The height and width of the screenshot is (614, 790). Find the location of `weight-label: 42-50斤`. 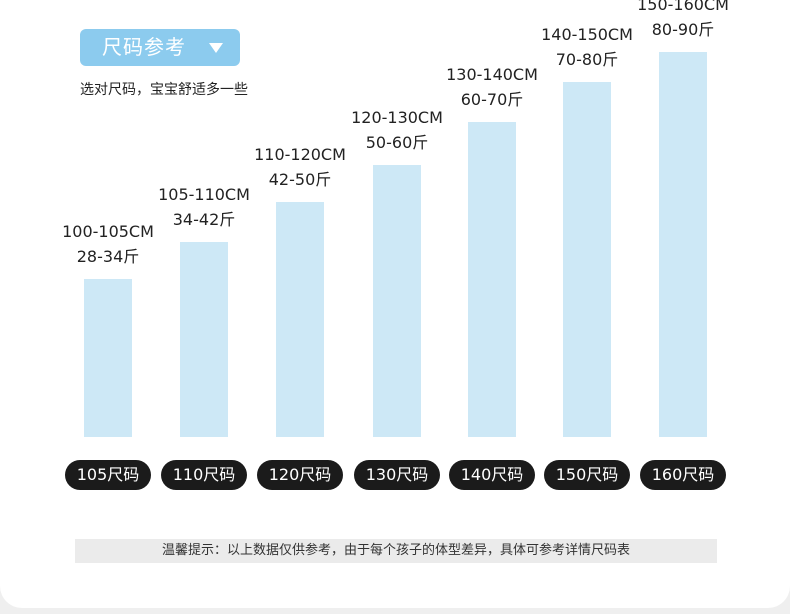

weight-label: 42-50斤 is located at coordinates (300, 179).